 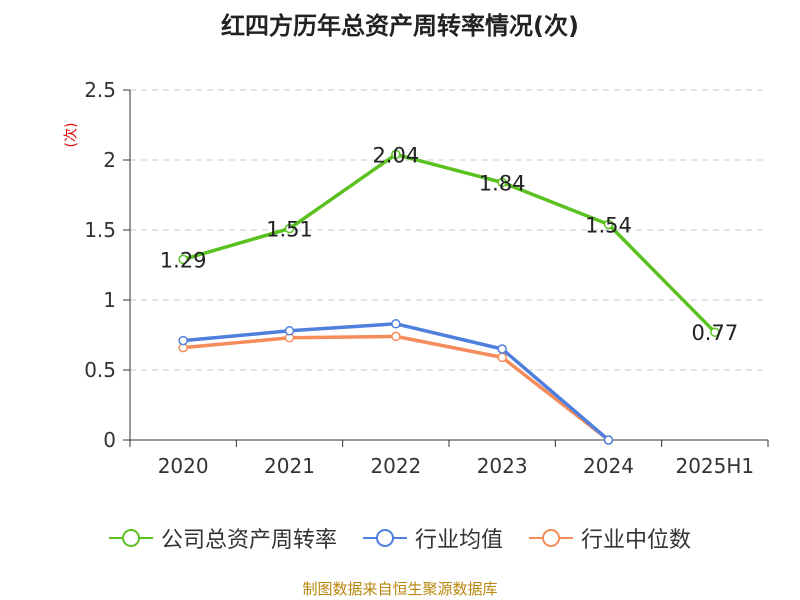 What do you see at coordinates (400, 589) in the screenshot?
I see `data-source-note: 制图数据来自恒生聚源数据库` at bounding box center [400, 589].